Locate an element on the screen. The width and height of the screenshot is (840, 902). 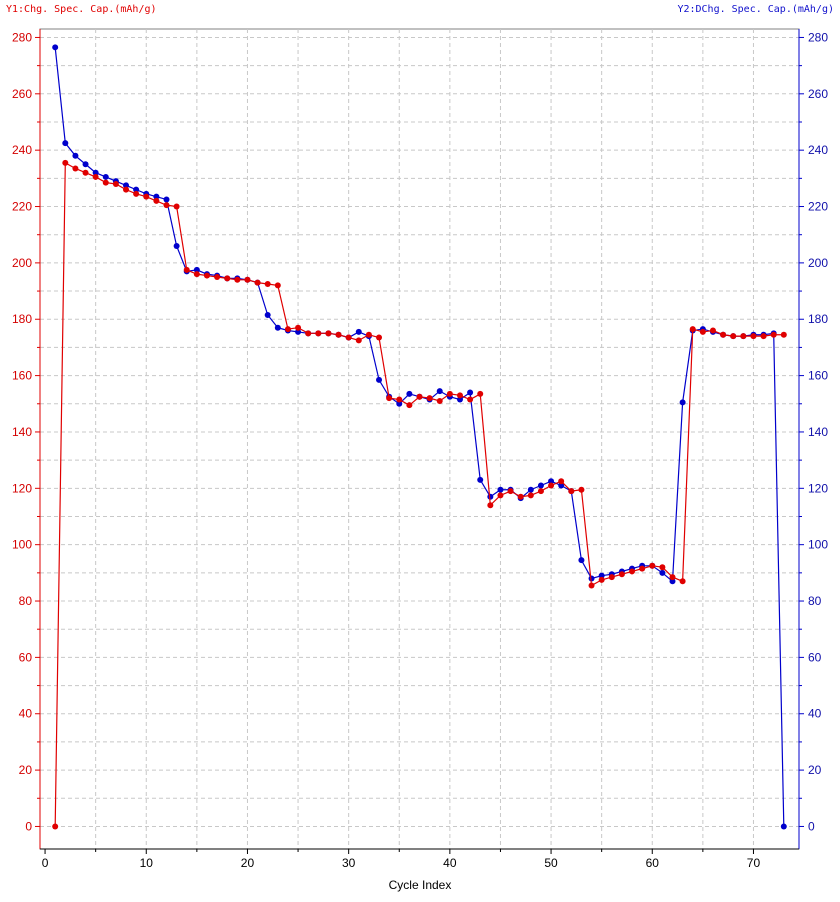
y1-tick-label: 260 is located at coordinates (22, 94).